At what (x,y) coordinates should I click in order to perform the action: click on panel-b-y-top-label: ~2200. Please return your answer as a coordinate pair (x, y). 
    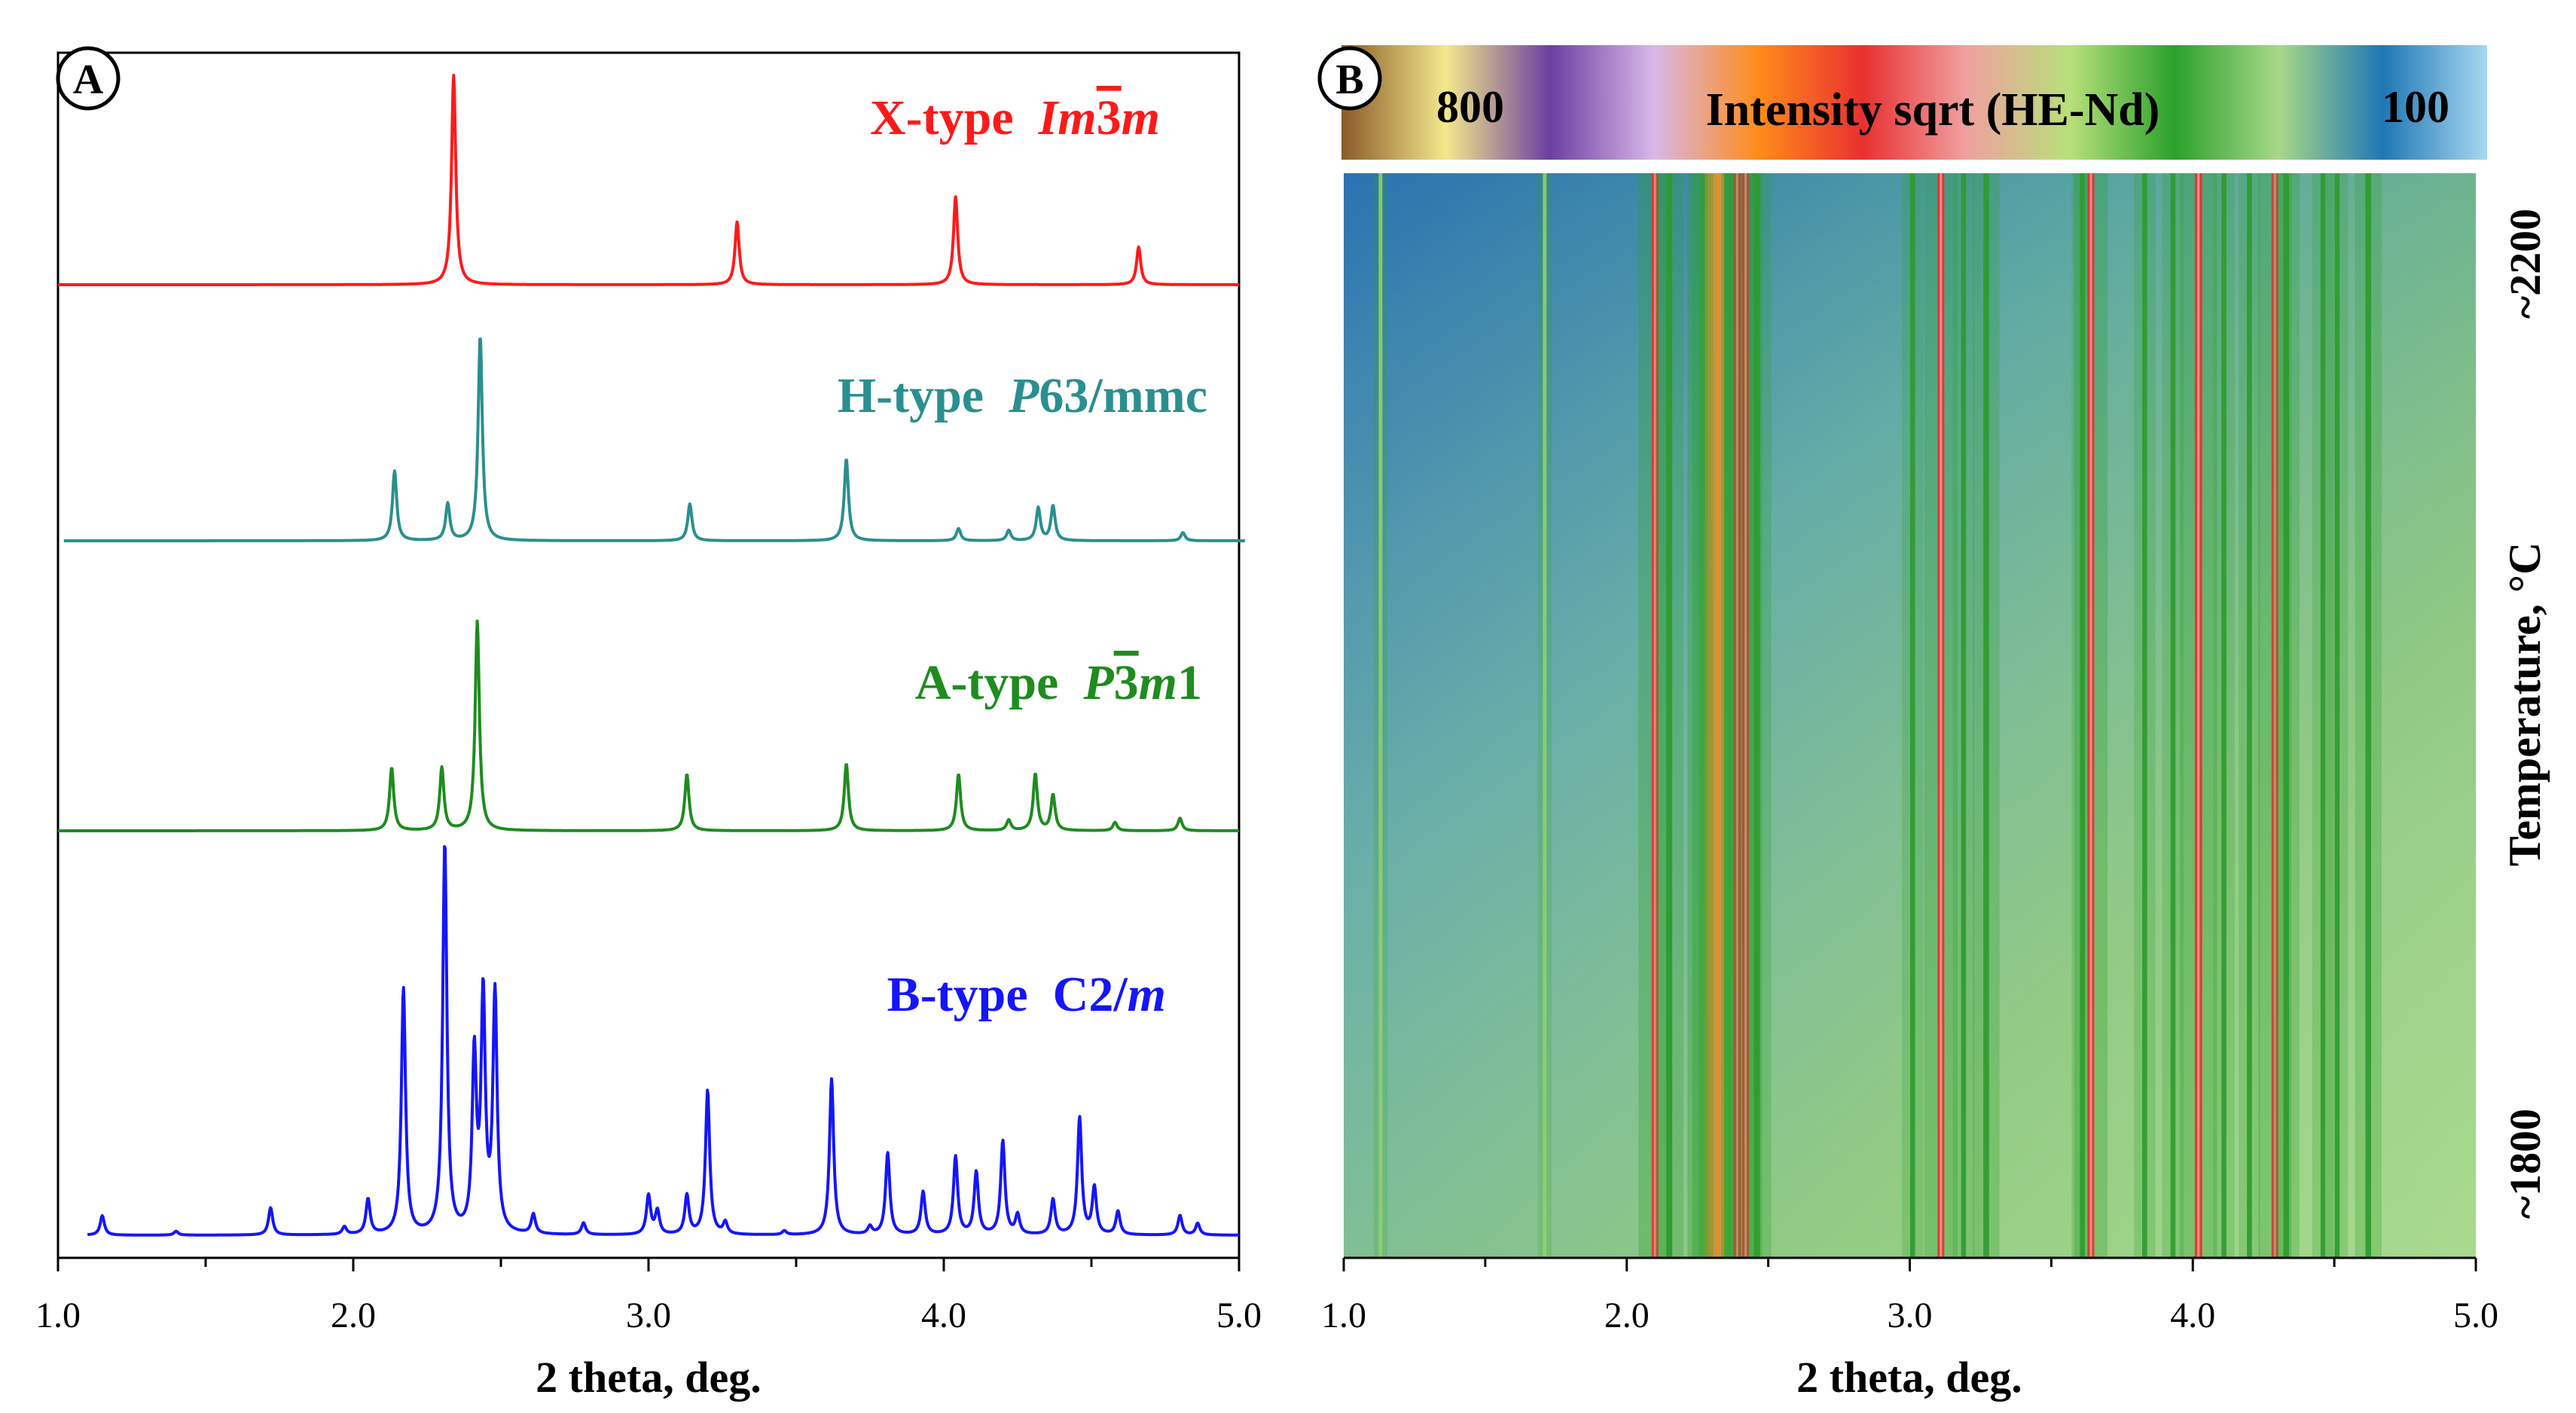
    Looking at the image, I should click on (2526, 264).